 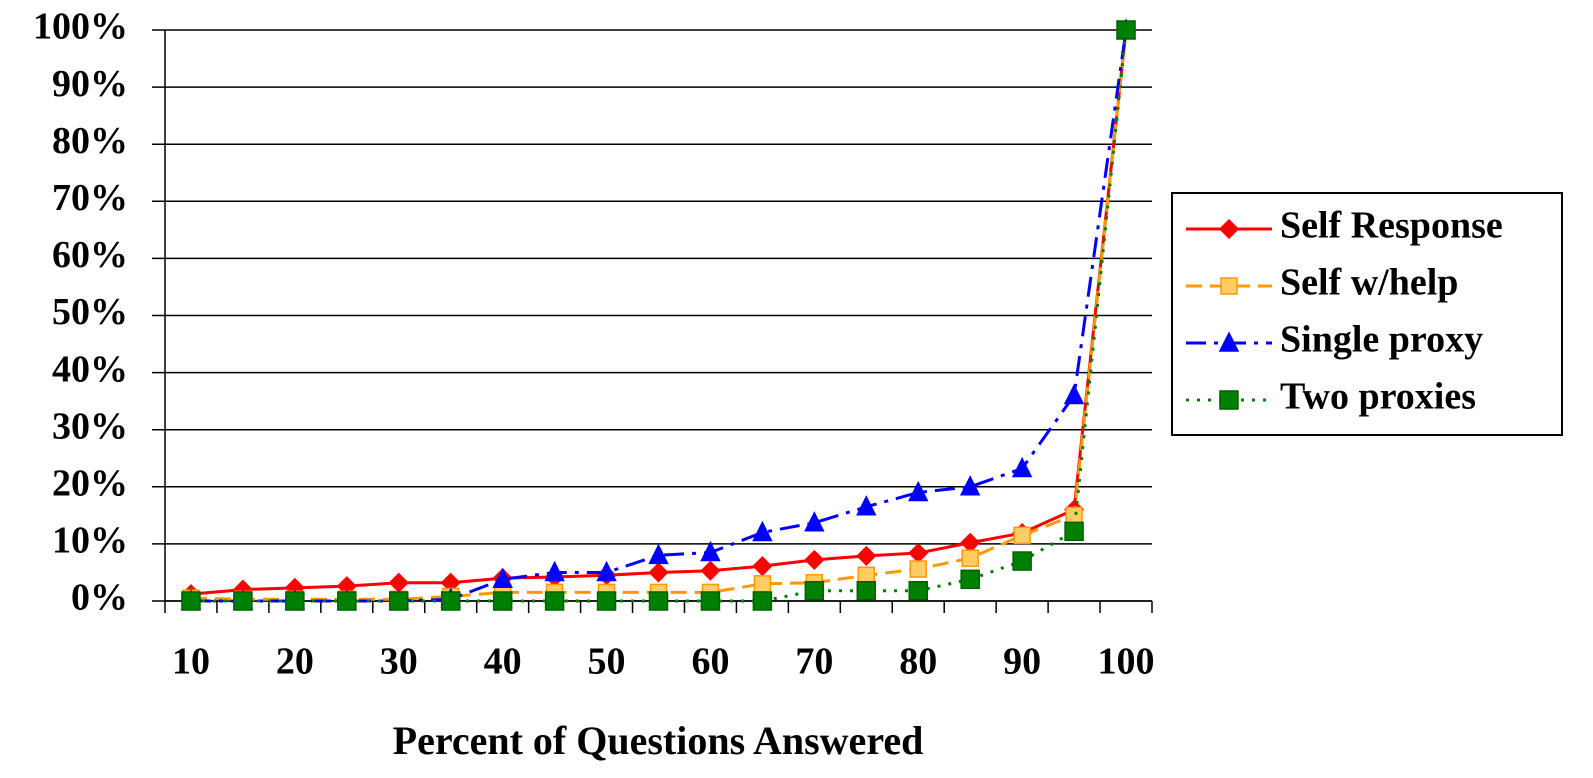 What do you see at coordinates (90, 484) in the screenshot?
I see `y-tick-label: 20%` at bounding box center [90, 484].